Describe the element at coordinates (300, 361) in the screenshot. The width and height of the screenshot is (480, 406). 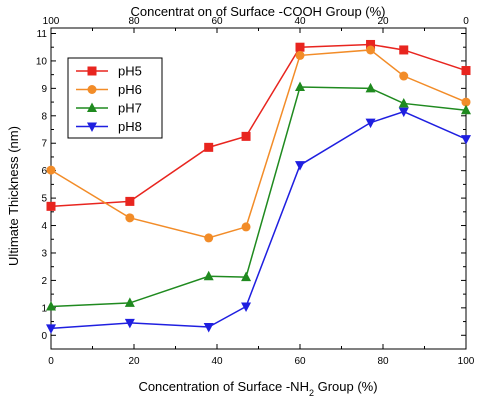
I see `x-tick-label: 60` at that location.